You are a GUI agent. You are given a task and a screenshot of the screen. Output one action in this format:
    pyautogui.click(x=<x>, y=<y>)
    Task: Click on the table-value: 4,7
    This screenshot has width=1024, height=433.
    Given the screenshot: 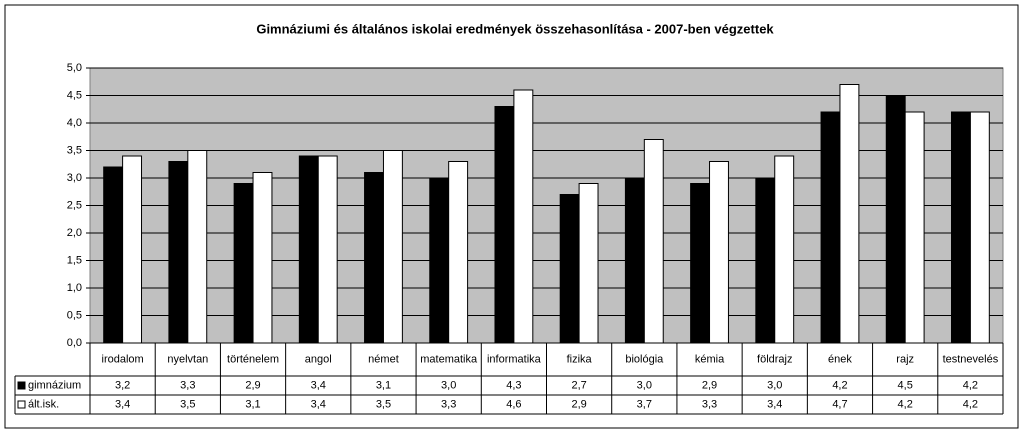 What is the action you would take?
    pyautogui.click(x=839, y=404)
    